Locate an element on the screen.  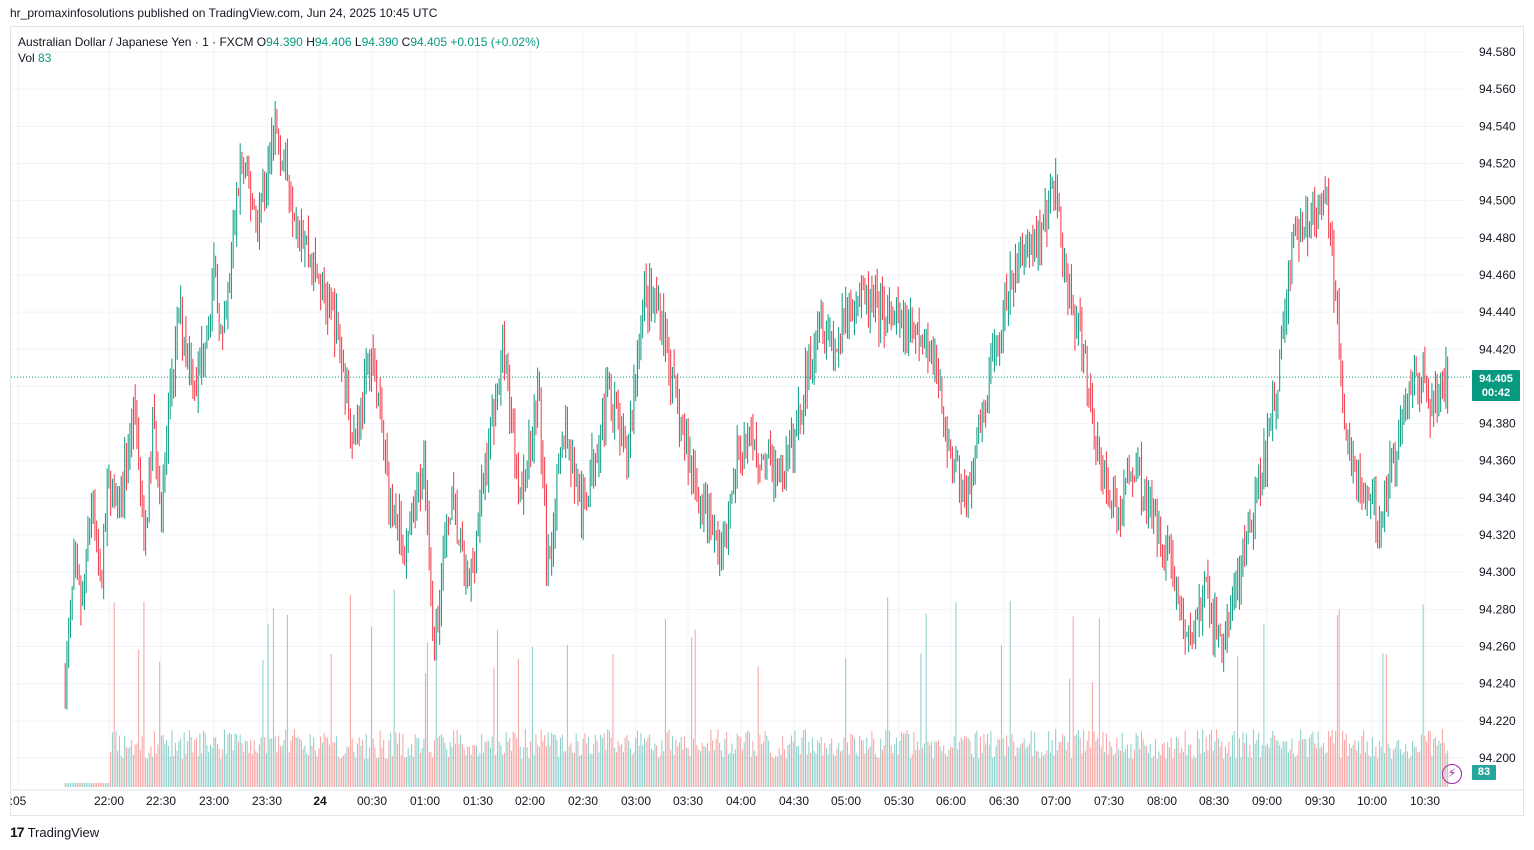
y-tick-label: 94.320 is located at coordinates (1497, 535).